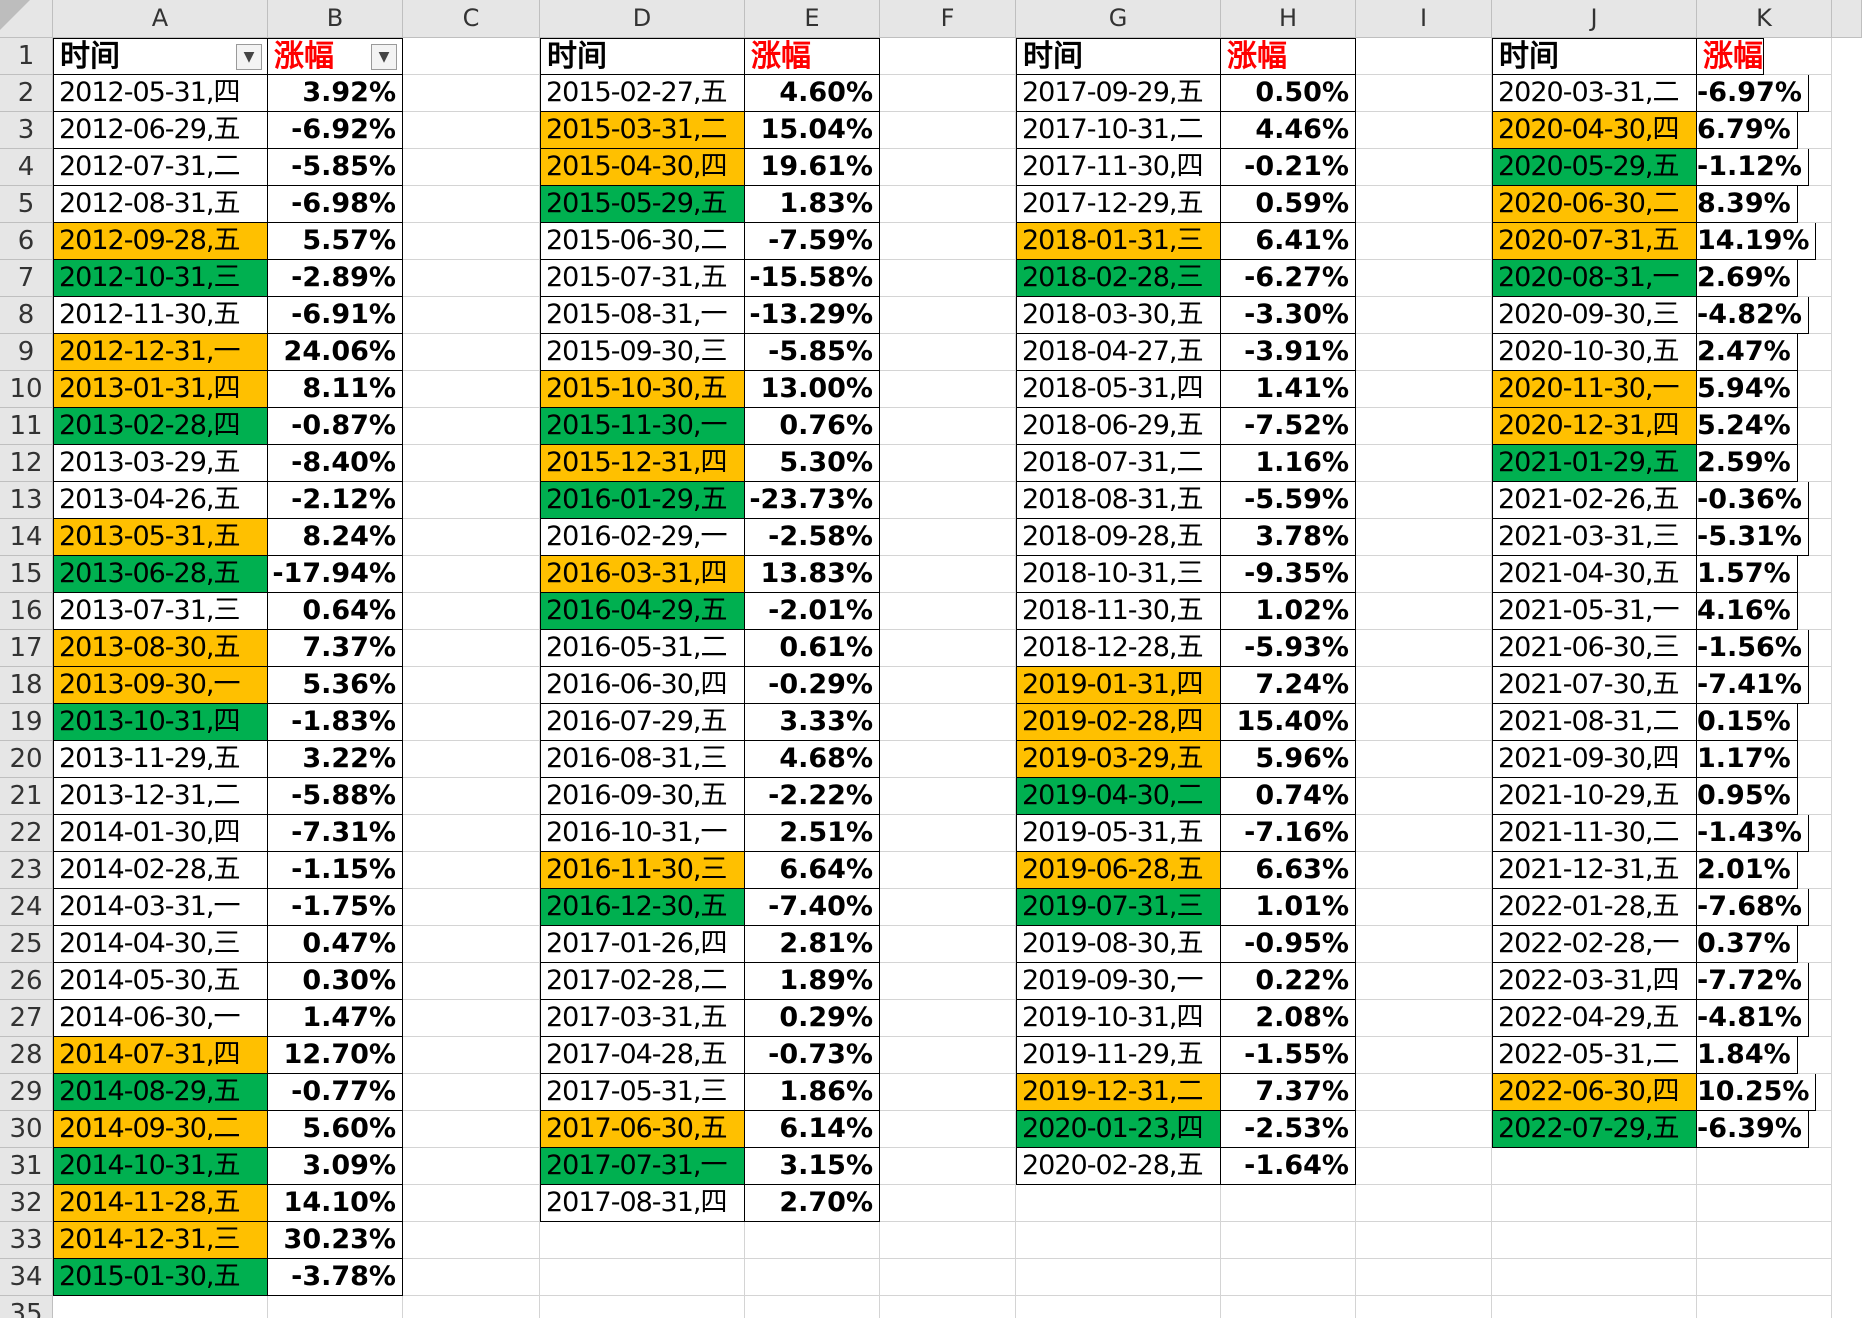  What do you see at coordinates (160, 796) in the screenshot?
I see `date-cell: 2013-12-31,二` at bounding box center [160, 796].